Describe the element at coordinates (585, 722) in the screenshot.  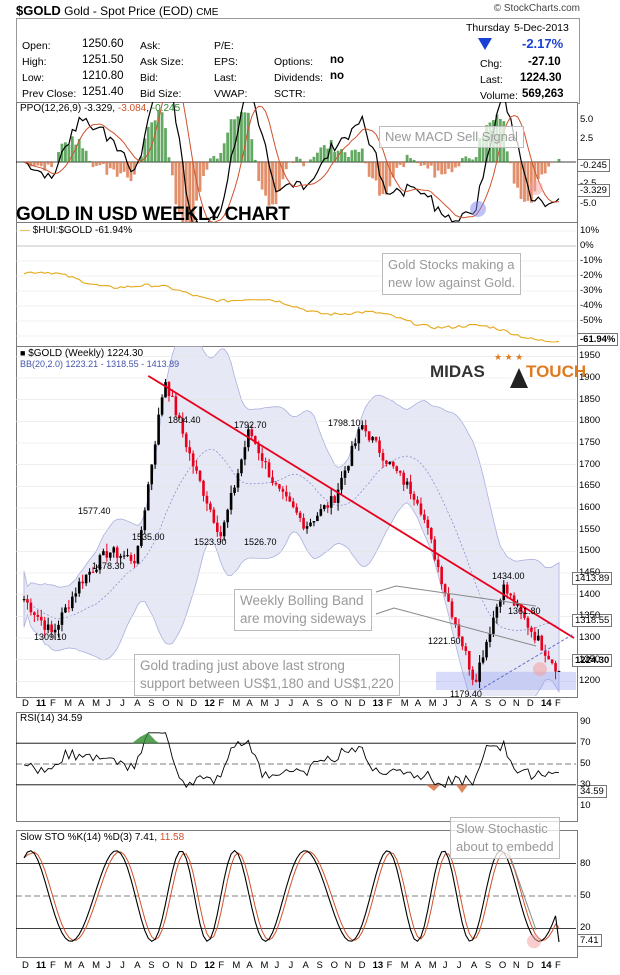
I see `rsi-tick: 90` at that location.